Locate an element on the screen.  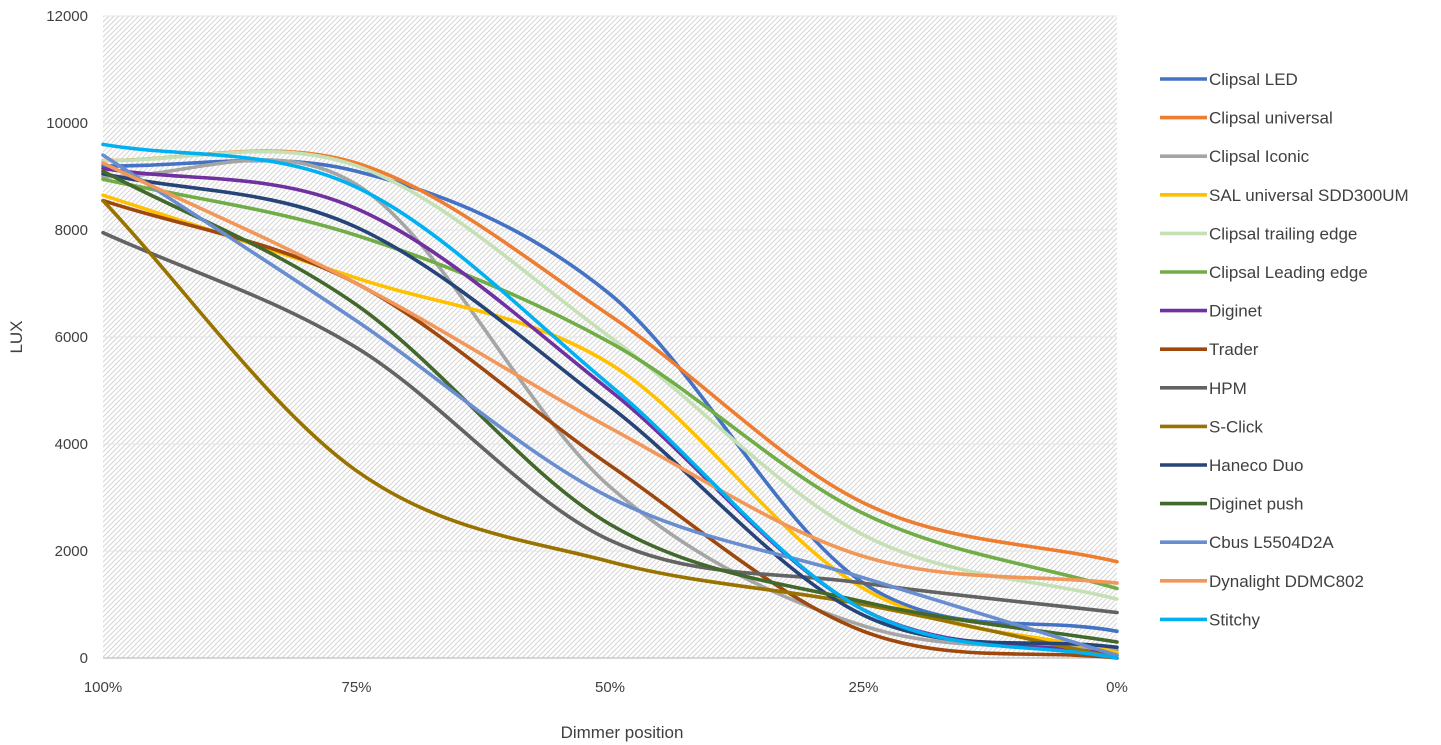
x-tick-label: 100% is located at coordinates (103, 687).